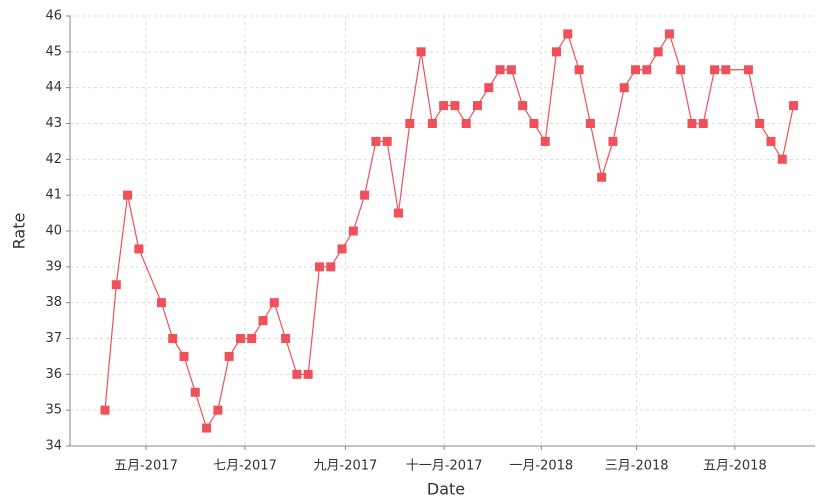  Describe the element at coordinates (53, 338) in the screenshot. I see `y-tick-label: 37` at that location.